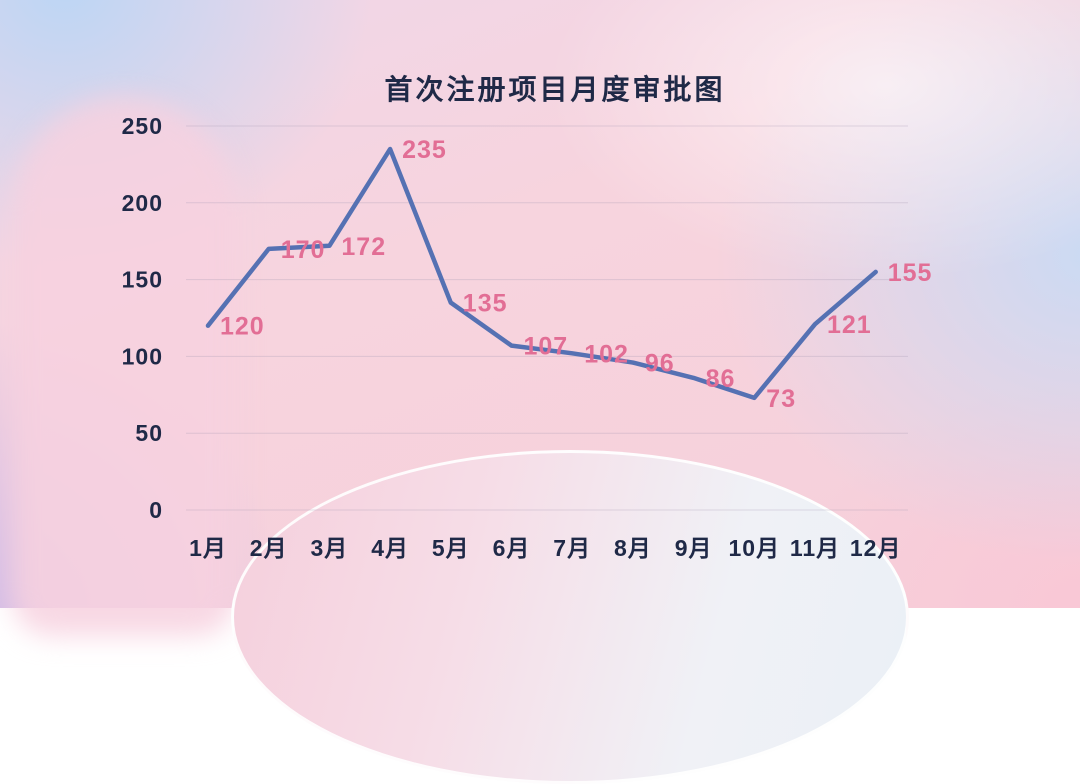 This screenshot has height=784, width=1080. What do you see at coordinates (303, 250) in the screenshot?
I see `data-point-label: 170` at bounding box center [303, 250].